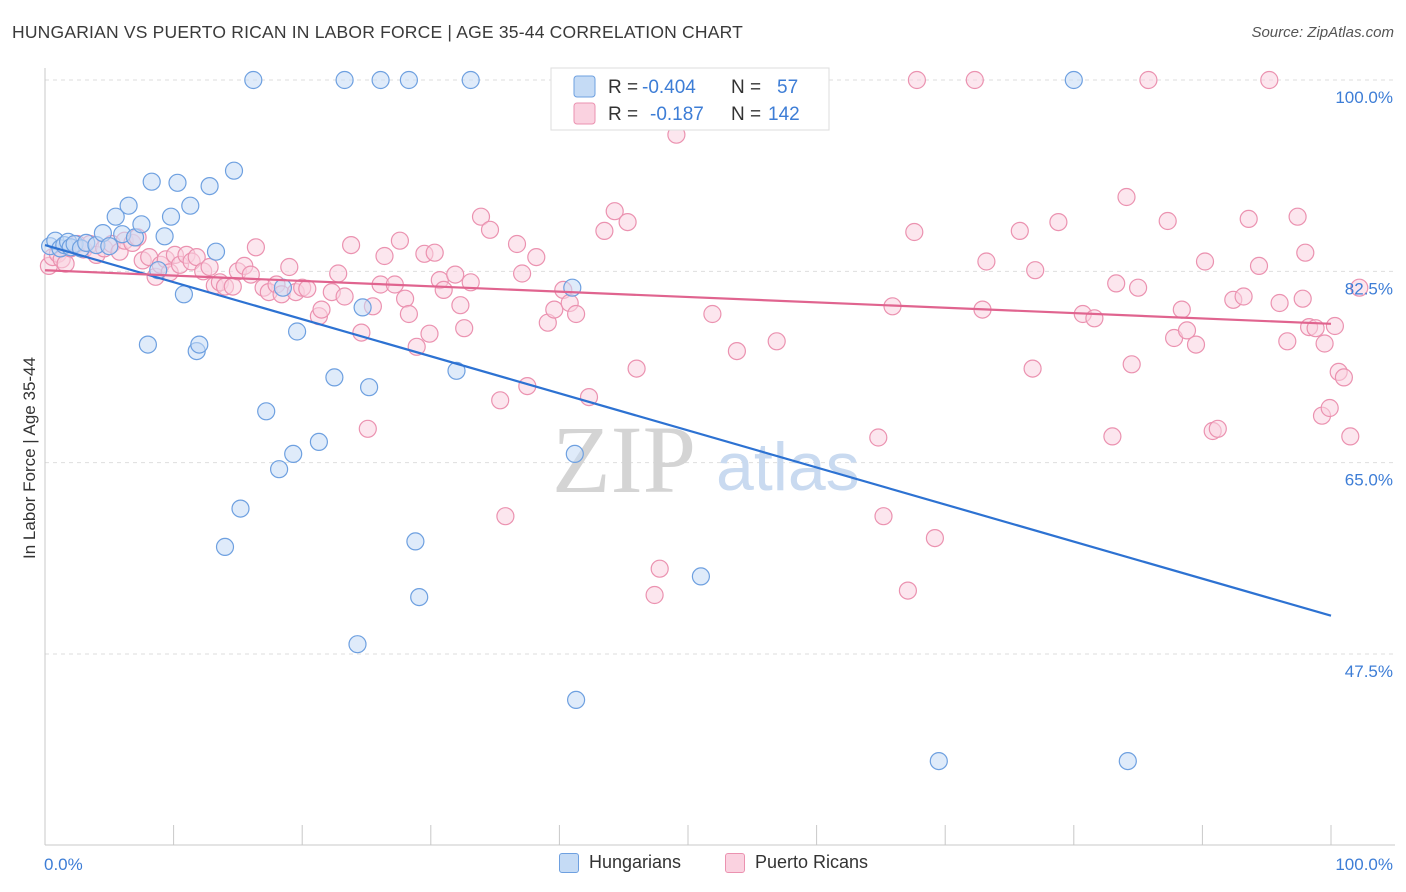  Describe the element at coordinates (1364, 864) in the screenshot. I see `x-tick-label-1: 100.0%` at that location.